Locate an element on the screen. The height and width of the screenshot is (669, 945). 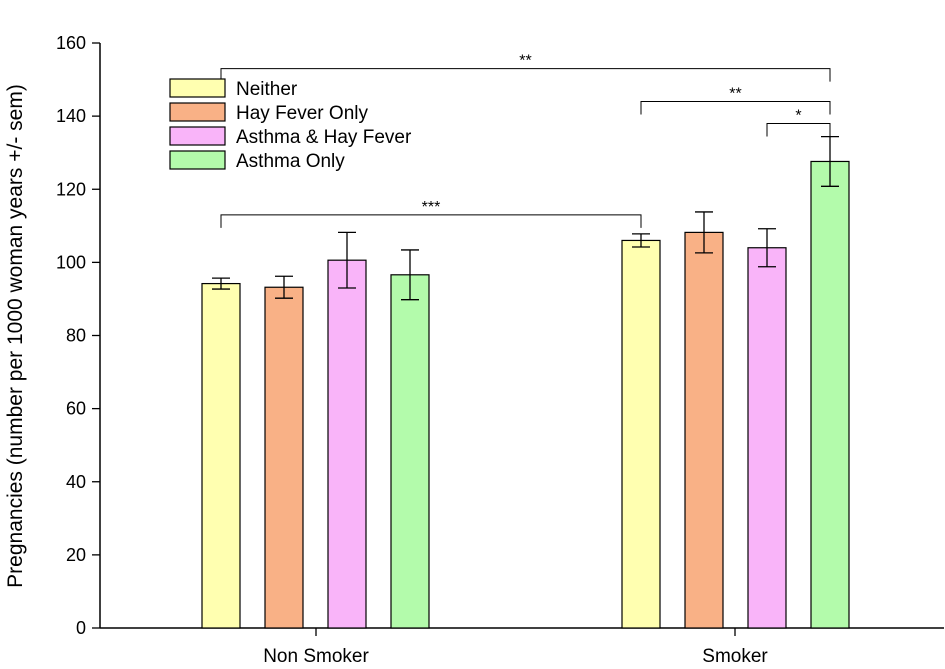
significance-label-0: *** is located at coordinates (431, 207).